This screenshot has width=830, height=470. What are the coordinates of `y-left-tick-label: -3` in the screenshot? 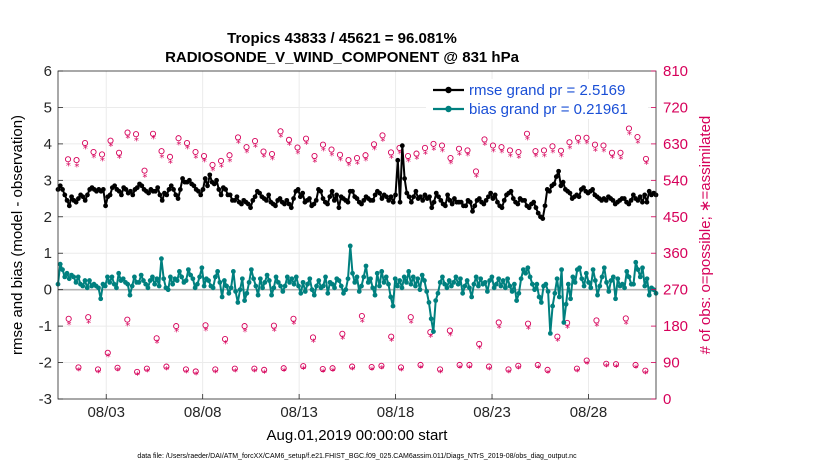 It's located at (45, 399).